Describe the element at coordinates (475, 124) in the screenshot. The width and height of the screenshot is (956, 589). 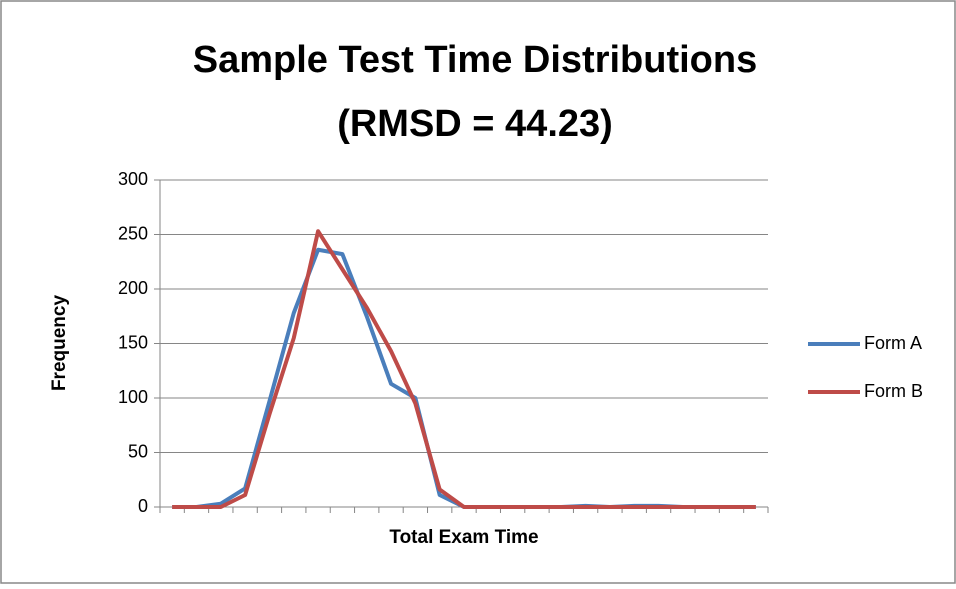
I see `chart-subtitle: (RMSD = 44.23)` at that location.